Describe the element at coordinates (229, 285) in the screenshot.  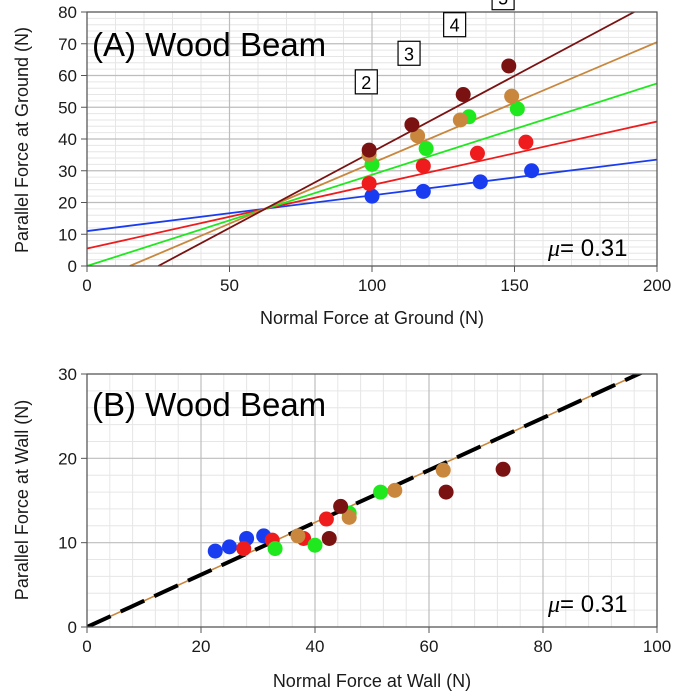
I see `x-tick-label: 50` at that location.